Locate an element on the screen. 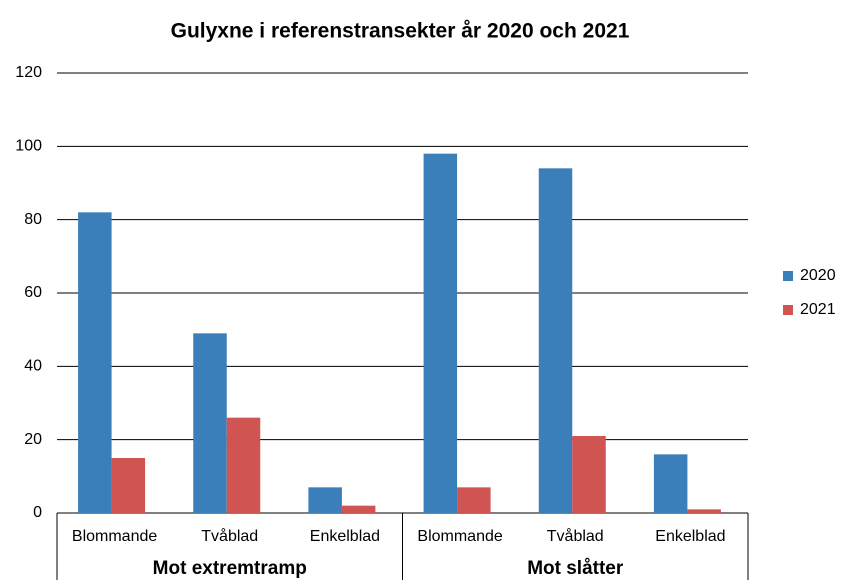  y-tick-label: 80 is located at coordinates (33, 219).